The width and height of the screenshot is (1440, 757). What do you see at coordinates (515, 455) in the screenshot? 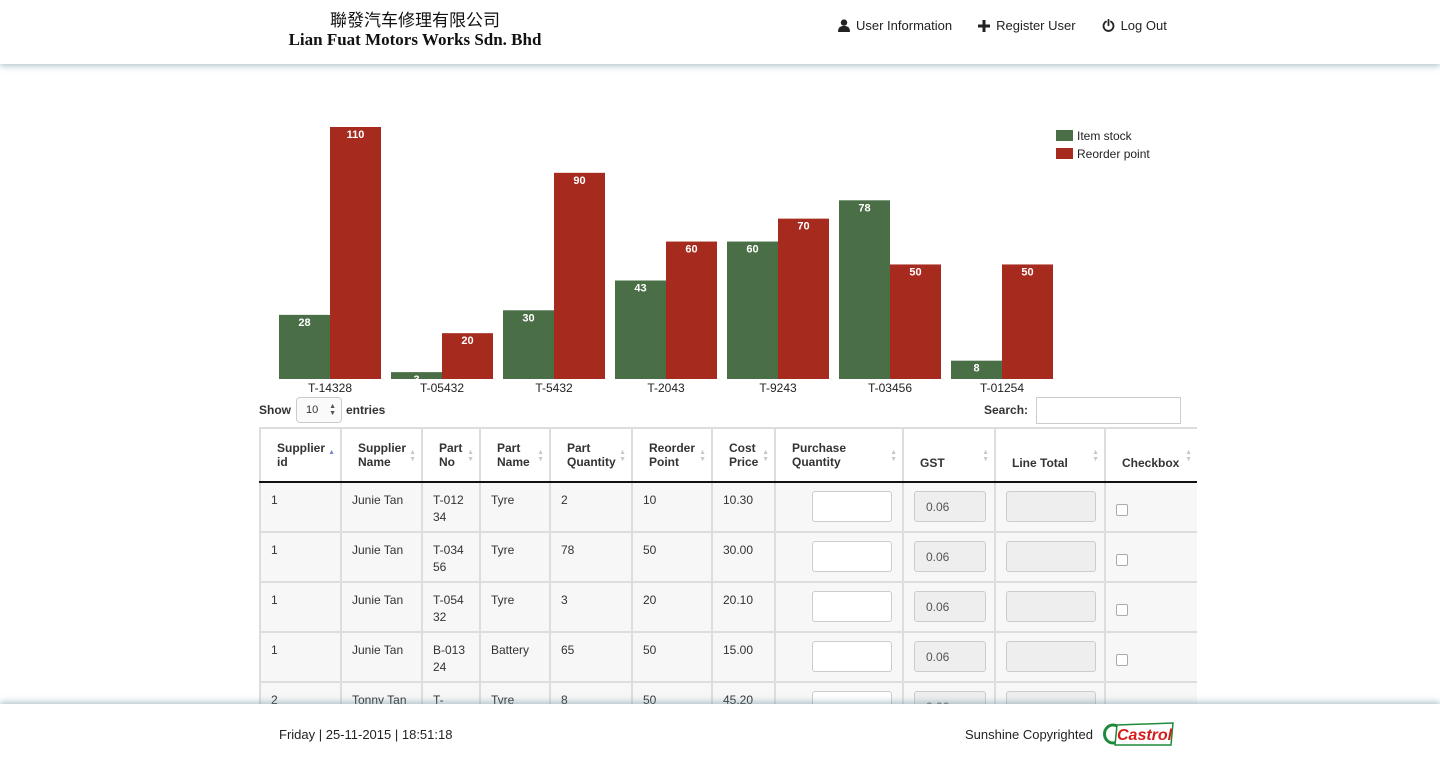
I see `header-part-name: Part Name ▲ ▼` at bounding box center [515, 455].